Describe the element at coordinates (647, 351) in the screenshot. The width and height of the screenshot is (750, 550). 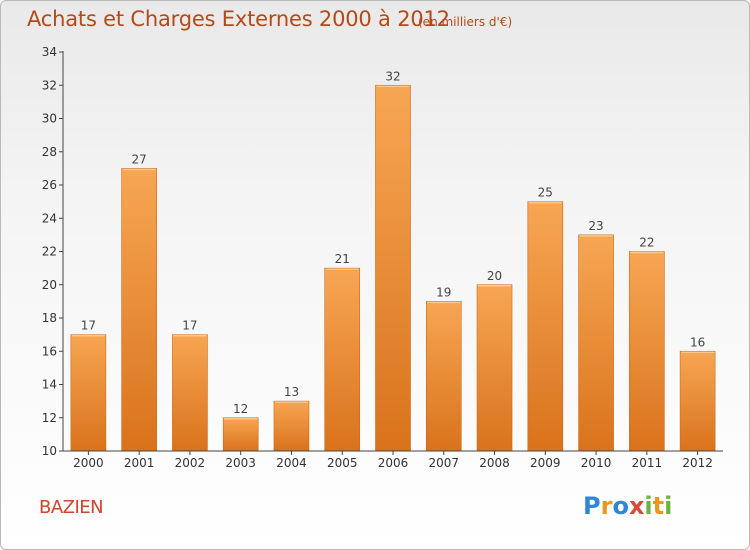
I see `bar-2011` at that location.